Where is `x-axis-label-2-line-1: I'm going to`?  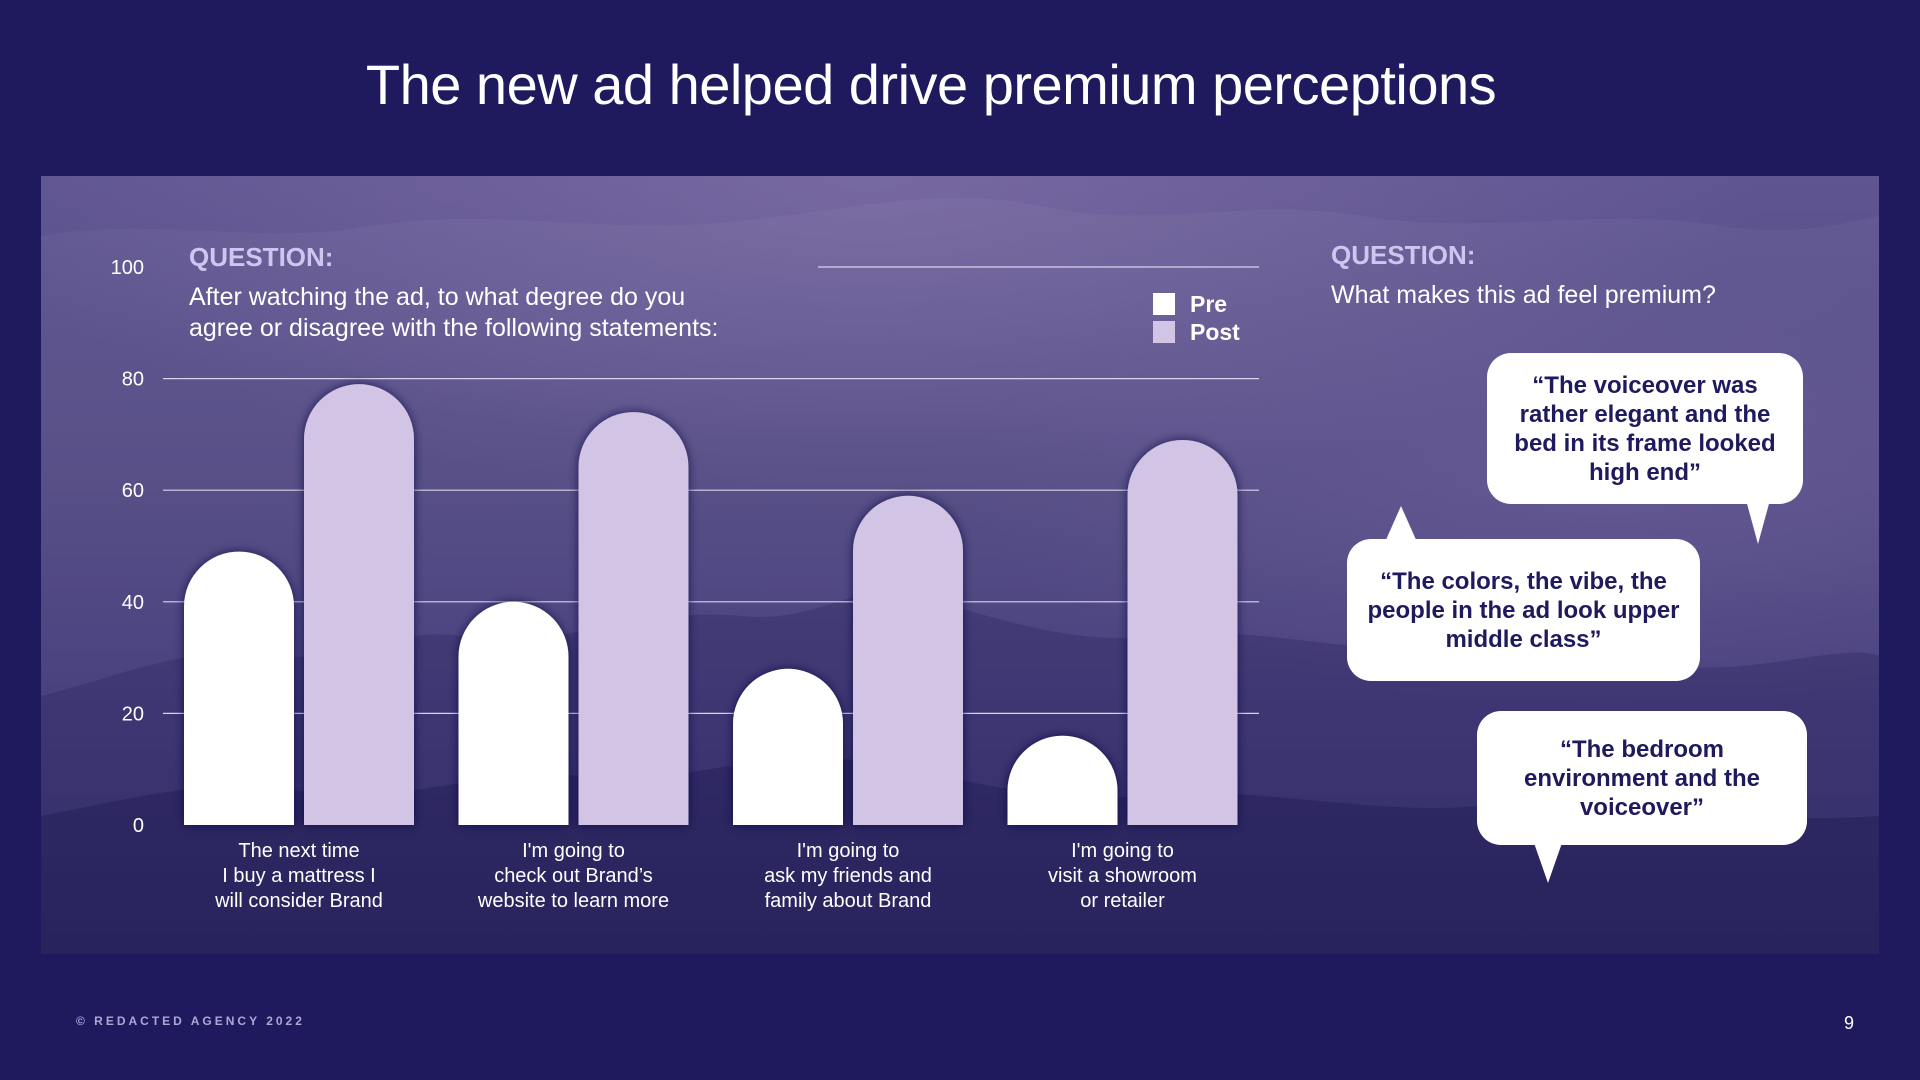
x-axis-label-2-line-1: I'm going to is located at coordinates (573, 851).